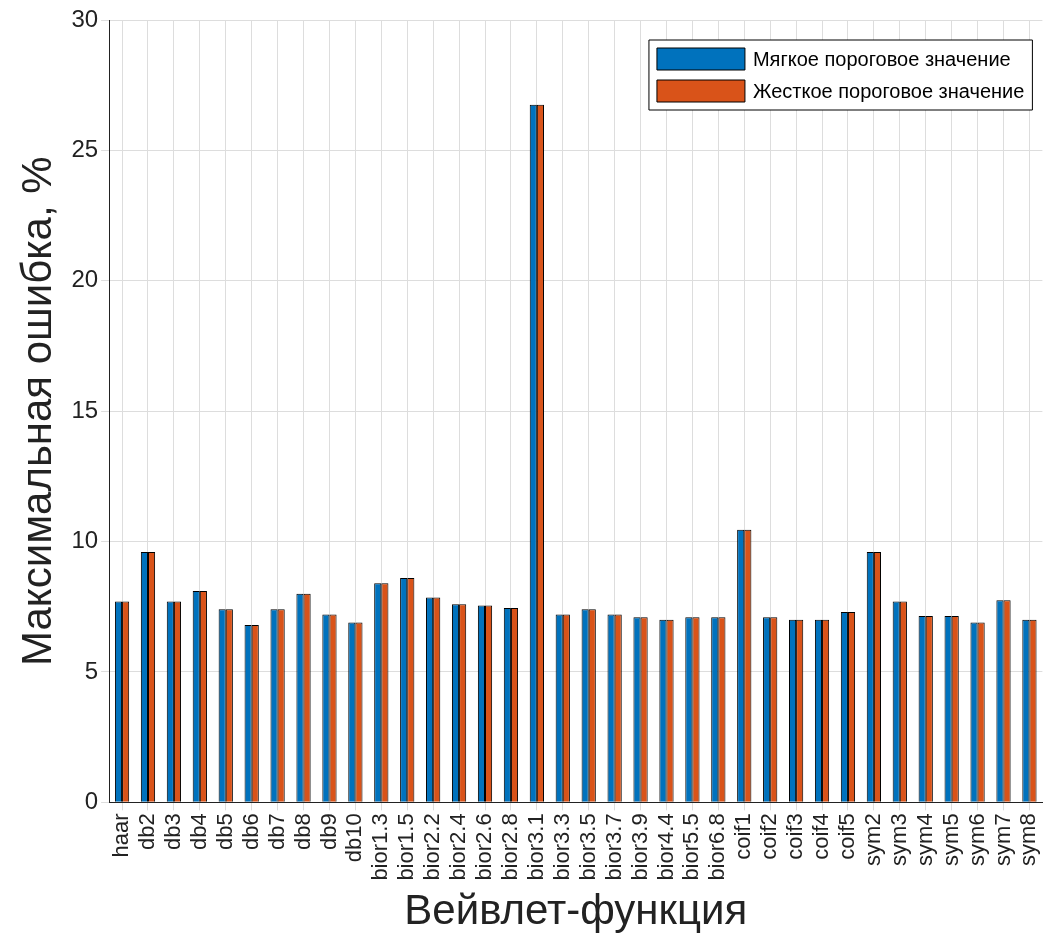  I want to click on x-tick-label: bior6.8, so click(717, 847).